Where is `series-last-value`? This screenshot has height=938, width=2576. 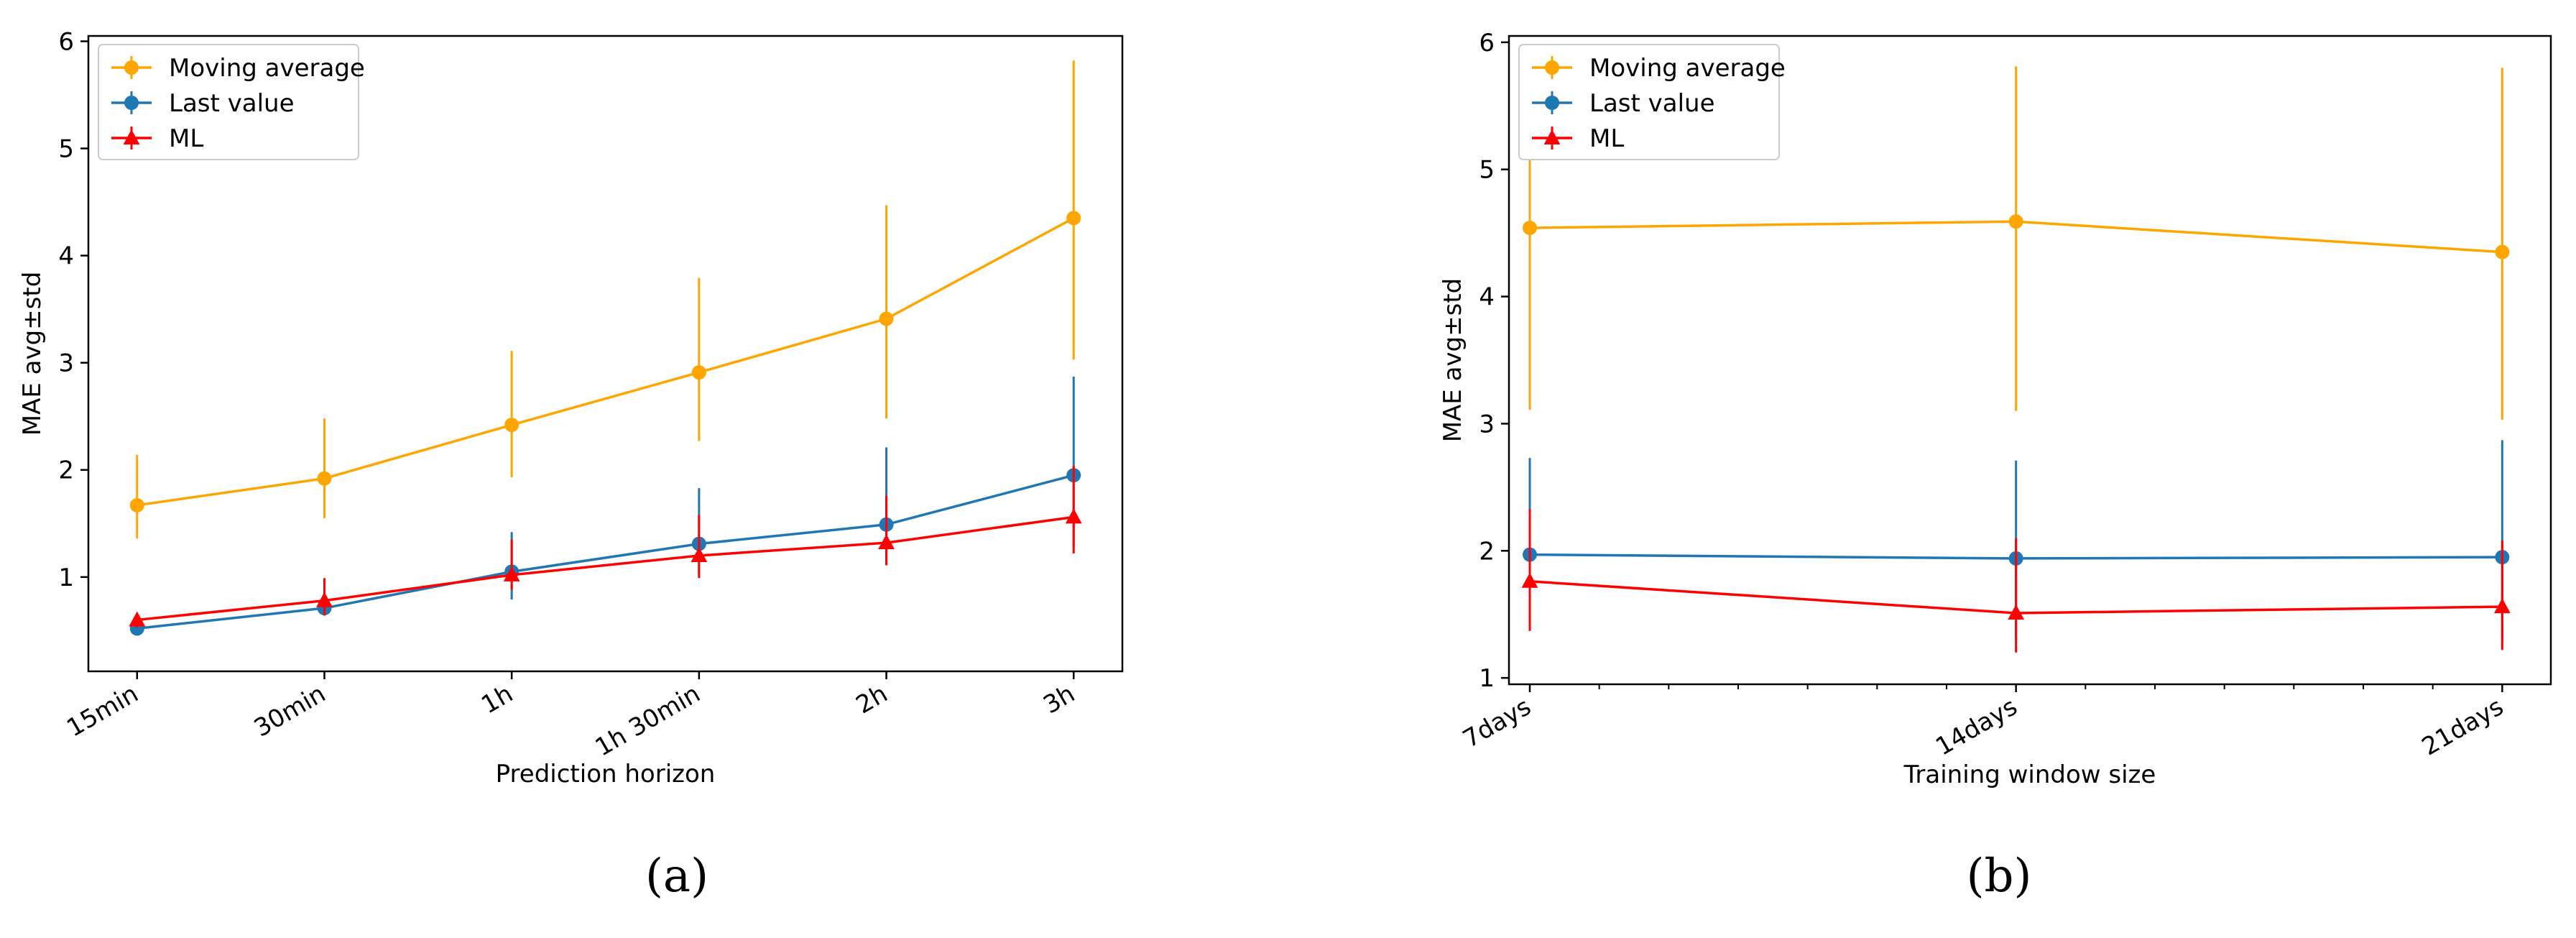
series-last-value is located at coordinates (605, 506).